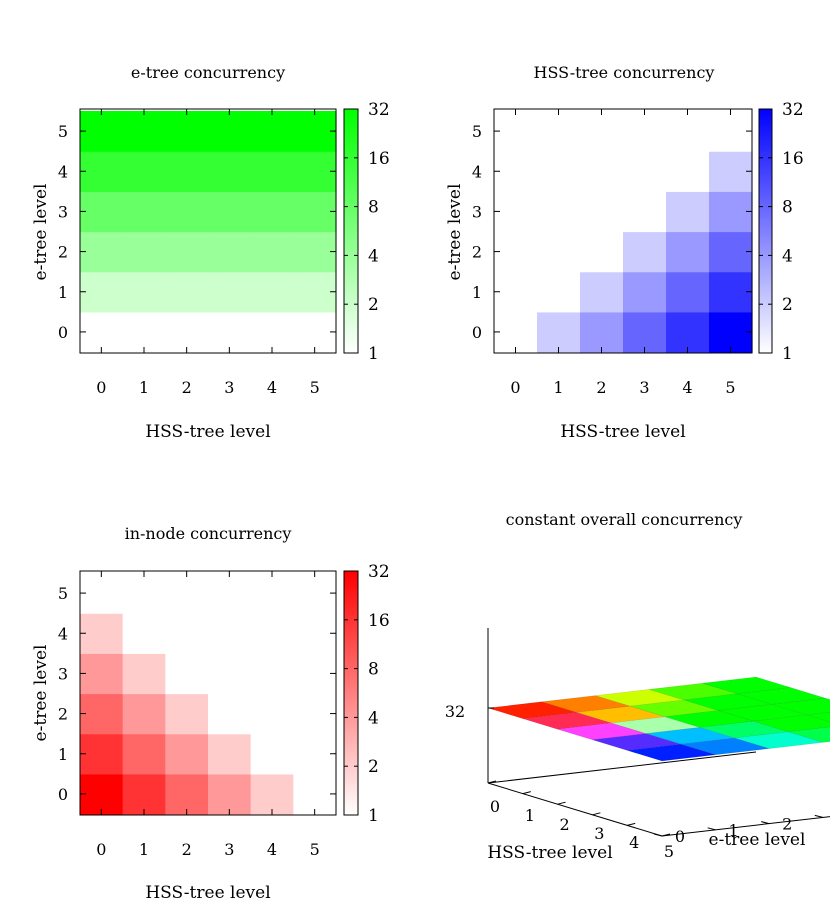 This screenshot has height=923, width=830. Describe the element at coordinates (645, 332) in the screenshot. I see `hss-cell-h3-e0` at that location.